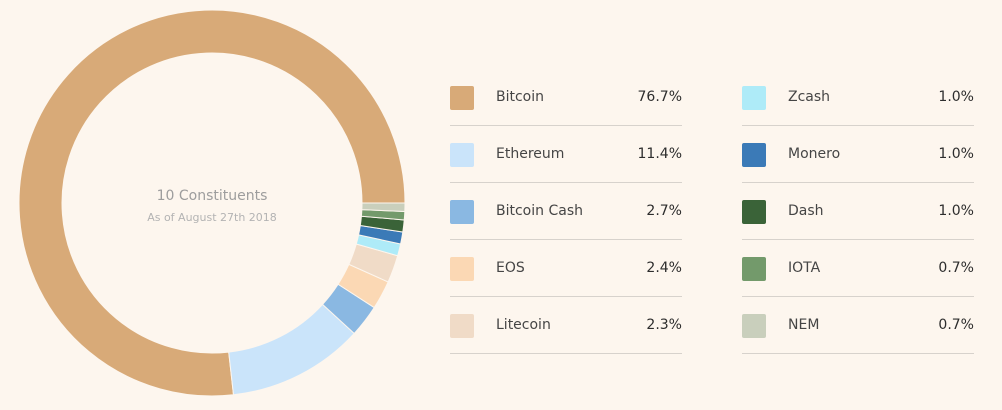 This screenshot has height=410, width=1002. Describe the element at coordinates (530, 154) in the screenshot. I see `legend-label: Ethereum` at that location.